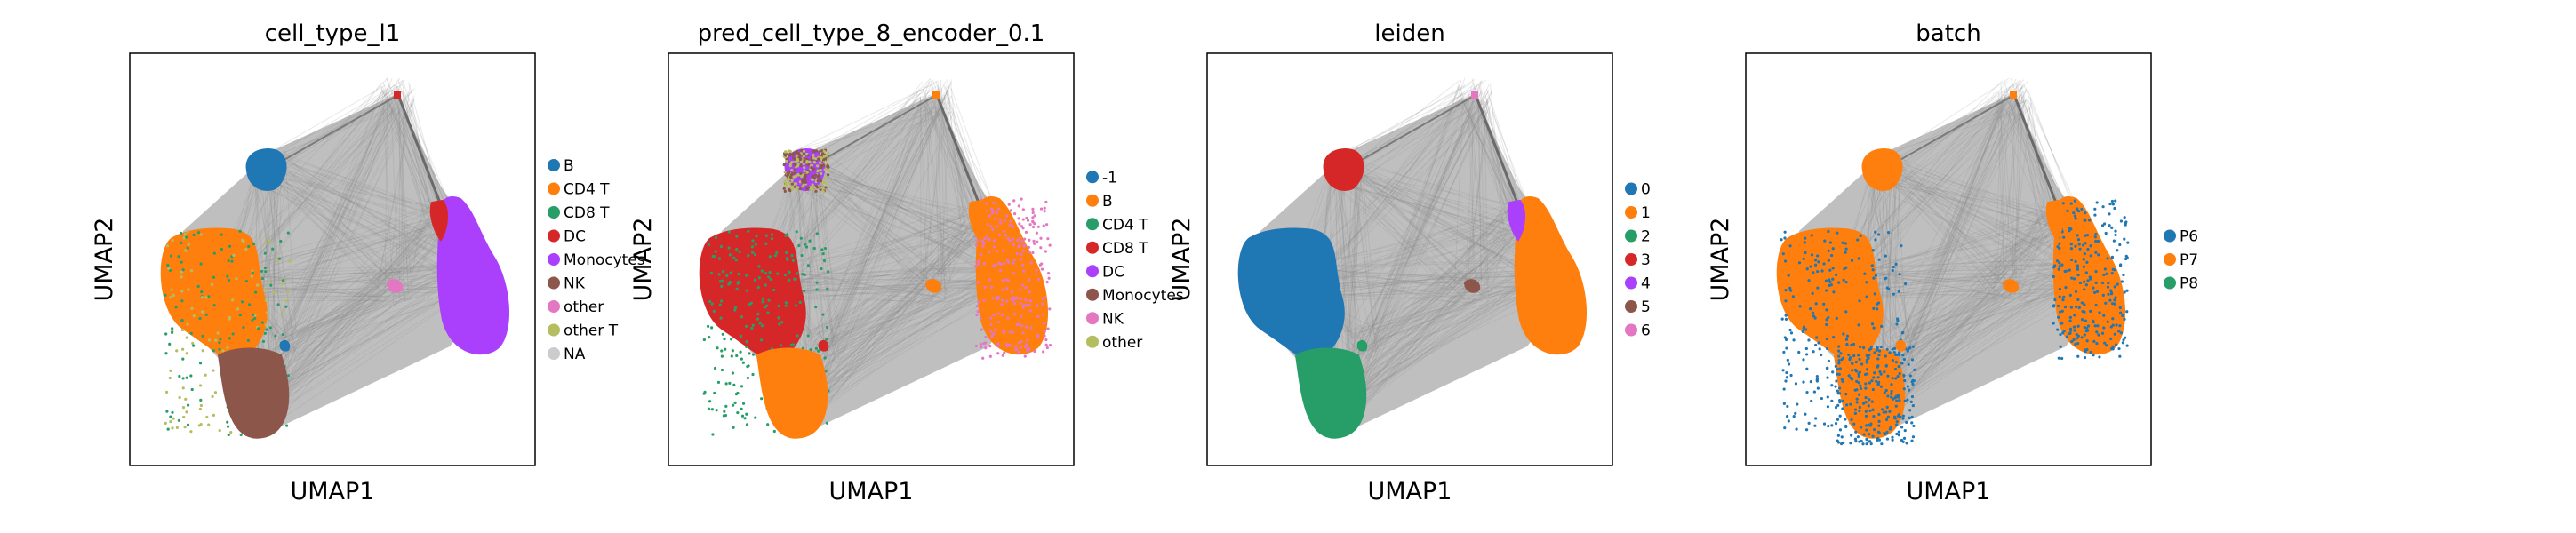 Image resolution: width=2576 pixels, height=533 pixels. What do you see at coordinates (2011, 286) in the screenshot?
I see `cluster-center` at bounding box center [2011, 286].